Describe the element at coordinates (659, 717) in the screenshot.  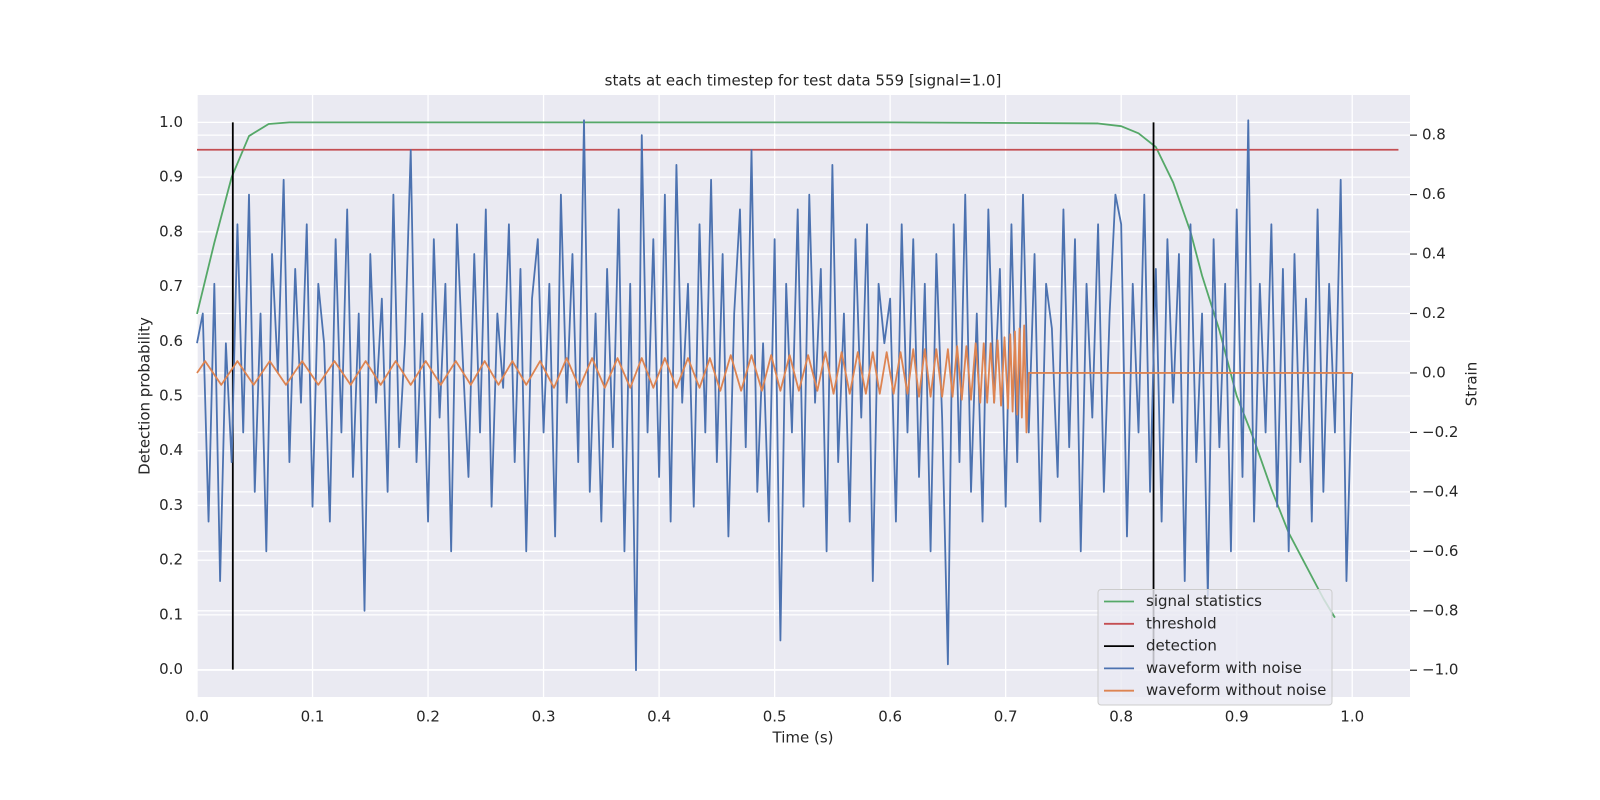
I see `x-tick-label: 0.4` at that location.